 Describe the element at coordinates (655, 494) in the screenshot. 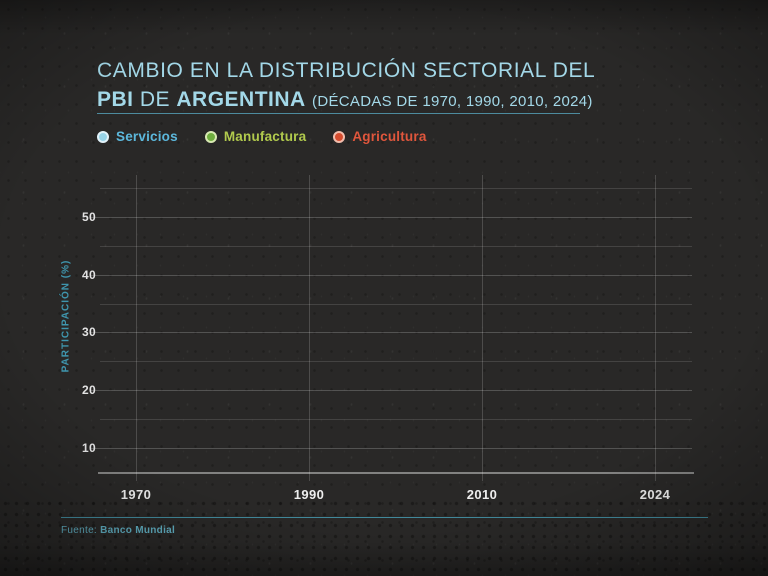

I see `x-tick-label-2024: 2024` at that location.